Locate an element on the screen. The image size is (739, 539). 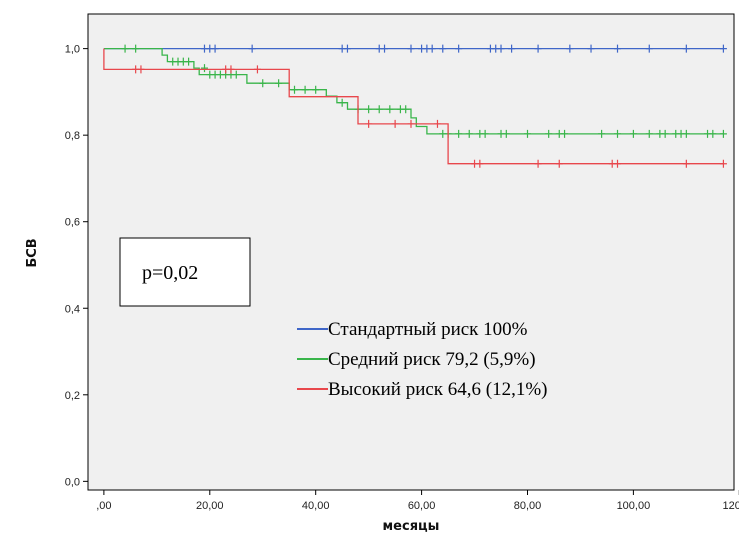
y-tick-label: 0,2 is located at coordinates (72, 396).